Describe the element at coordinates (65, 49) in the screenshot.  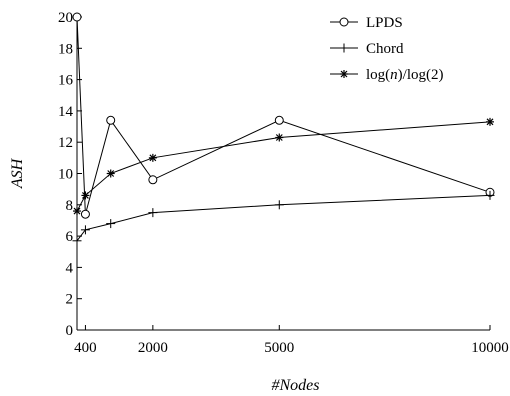
I see `y-tick-label: 18` at that location.